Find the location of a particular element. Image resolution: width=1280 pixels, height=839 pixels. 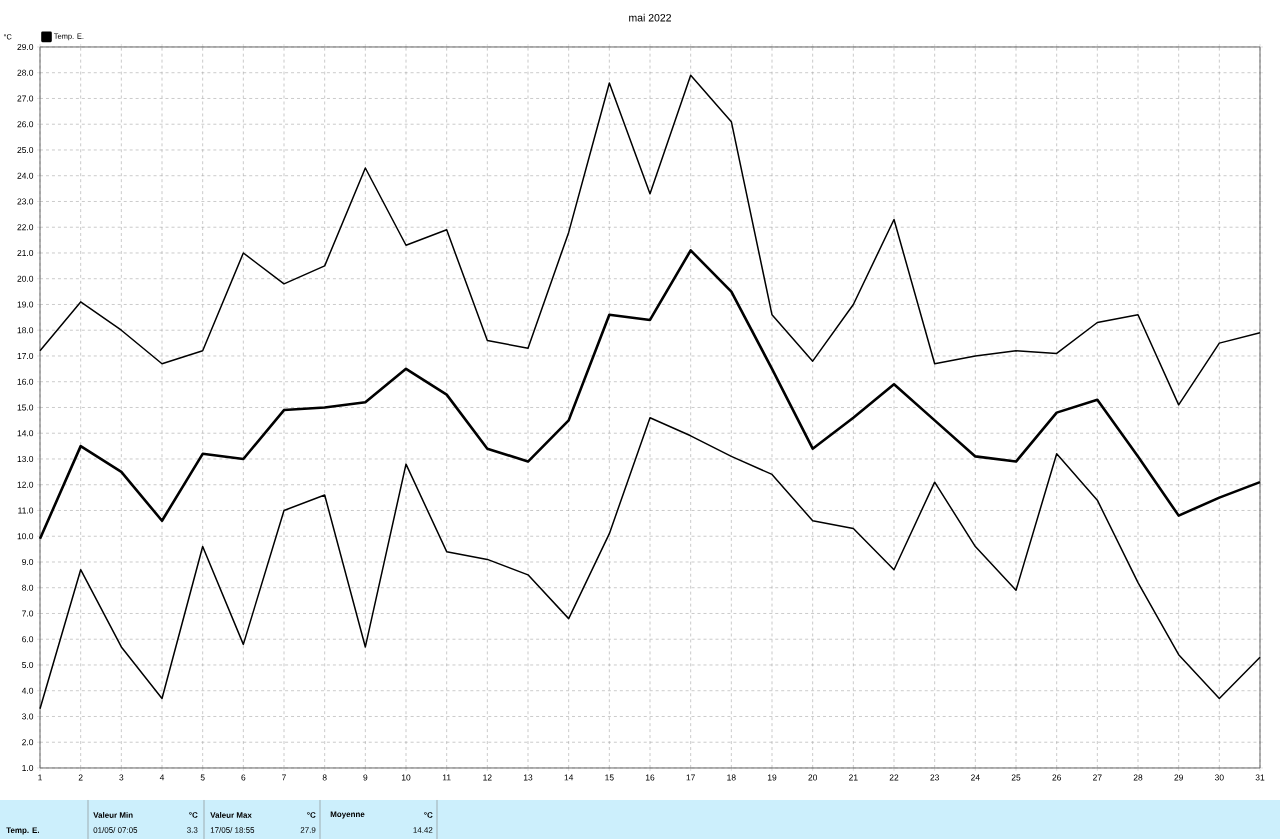

y-tick-label: 11.0 is located at coordinates (26, 510).